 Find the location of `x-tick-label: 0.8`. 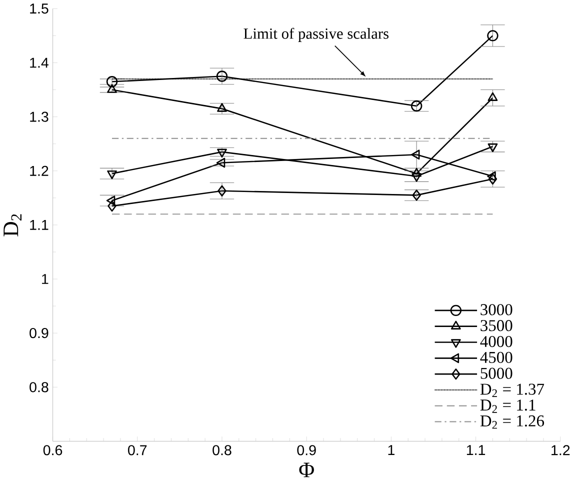

x-tick-label: 0.8 is located at coordinates (222, 450).